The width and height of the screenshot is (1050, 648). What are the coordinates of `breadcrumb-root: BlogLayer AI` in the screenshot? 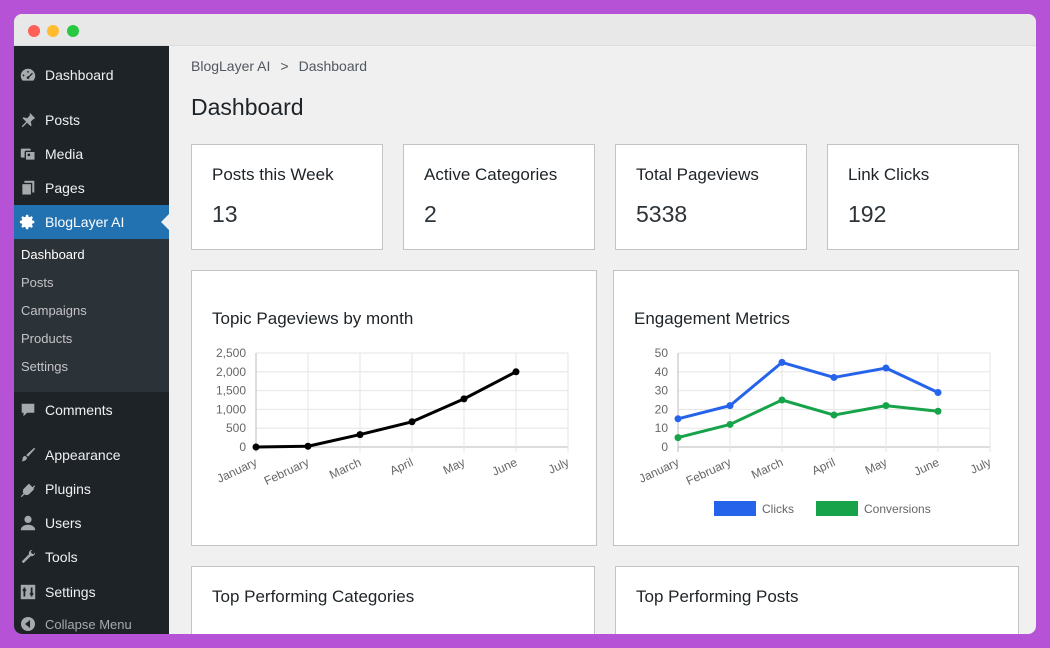 It's located at (231, 66).